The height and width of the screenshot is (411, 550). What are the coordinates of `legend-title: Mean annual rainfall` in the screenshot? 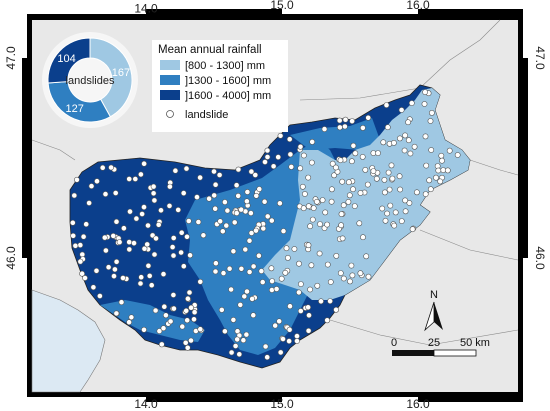 It's located at (210, 50).